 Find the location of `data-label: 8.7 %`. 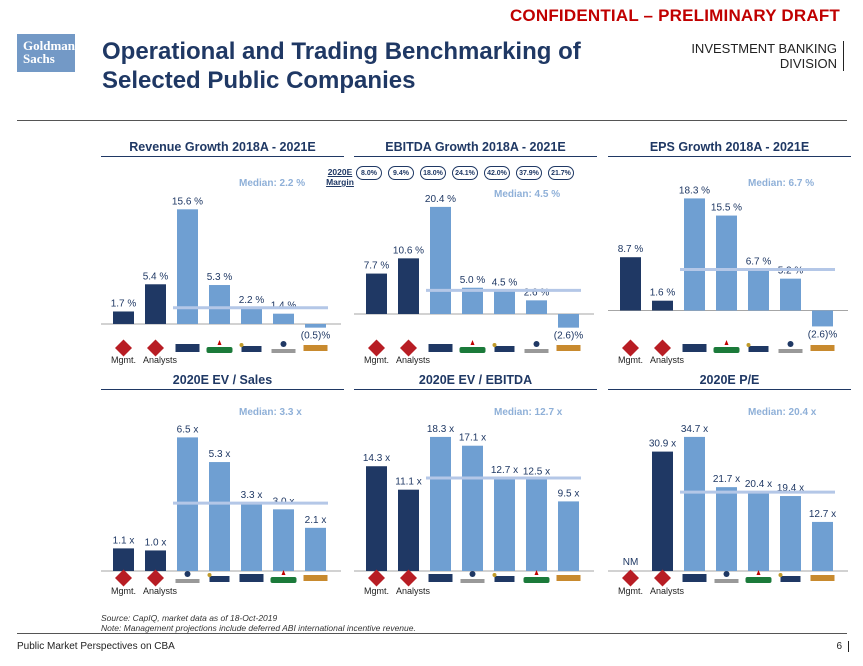

data-label: 8.7 % is located at coordinates (631, 249).